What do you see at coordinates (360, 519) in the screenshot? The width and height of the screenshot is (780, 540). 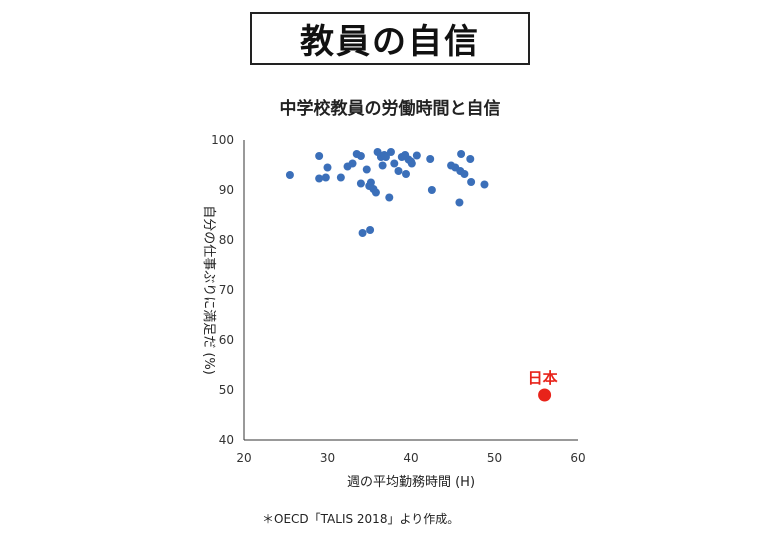 I see `footnote: ＊OECD「TALIS 2018」より作成。` at bounding box center [360, 519].